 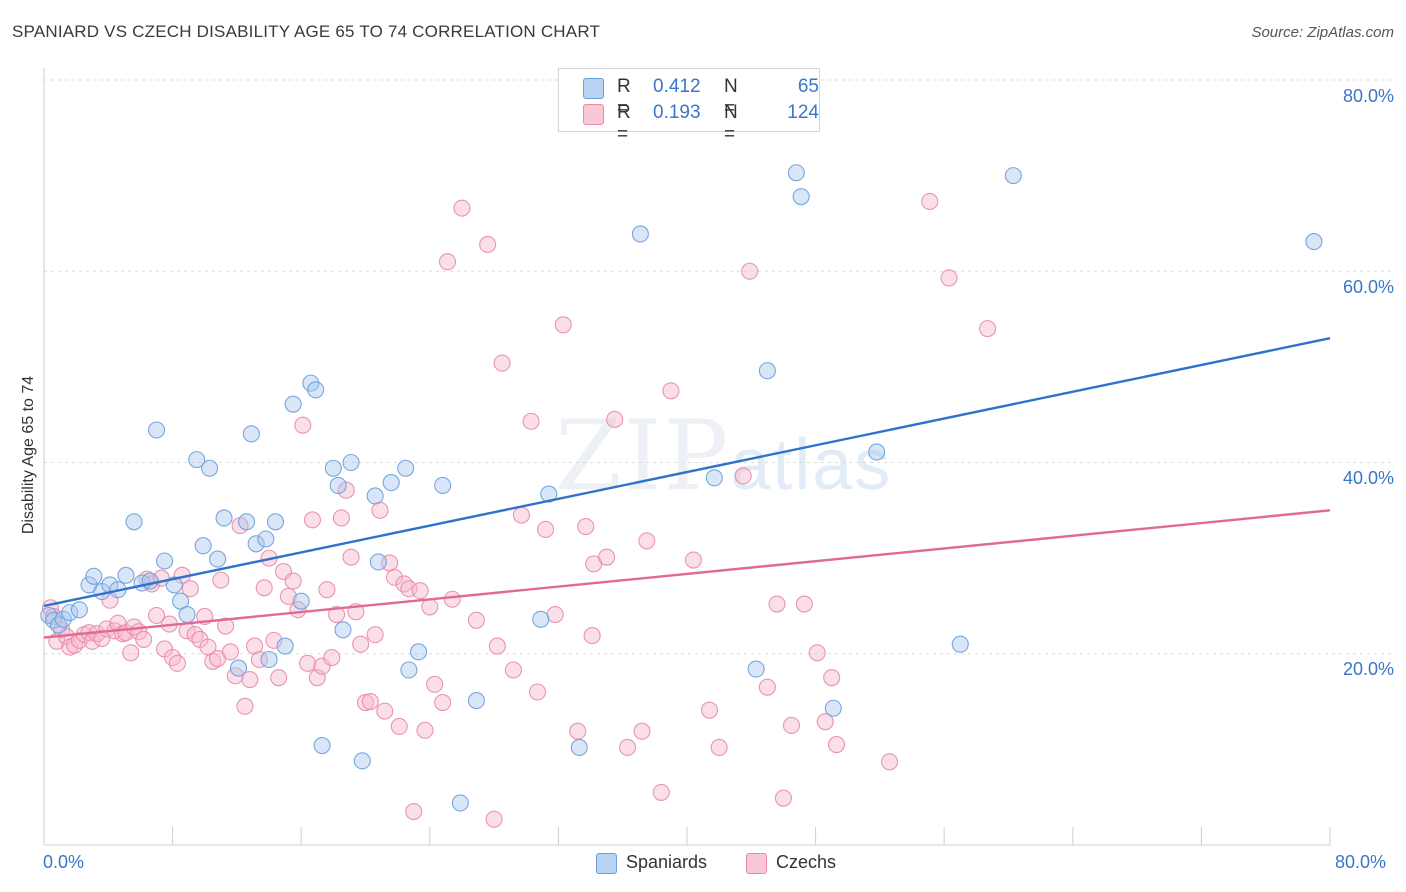 What do you see at coordinates (606, 863) in the screenshot?
I see `spaniards-legend-swatch` at bounding box center [606, 863].